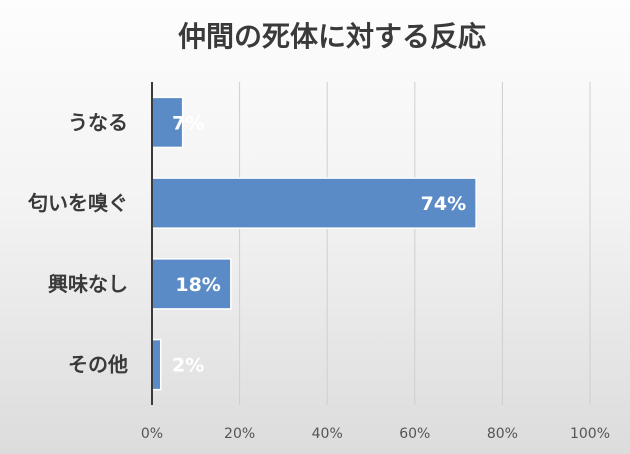 Image resolution: width=630 pixels, height=454 pixels. What do you see at coordinates (188, 123) in the screenshot?
I see `data-label: 7%` at bounding box center [188, 123].